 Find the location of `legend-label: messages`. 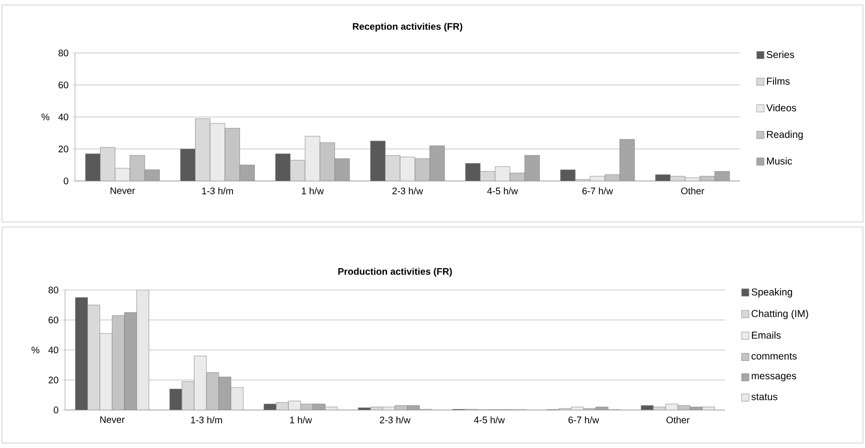

legend-label: messages is located at coordinates (774, 378).